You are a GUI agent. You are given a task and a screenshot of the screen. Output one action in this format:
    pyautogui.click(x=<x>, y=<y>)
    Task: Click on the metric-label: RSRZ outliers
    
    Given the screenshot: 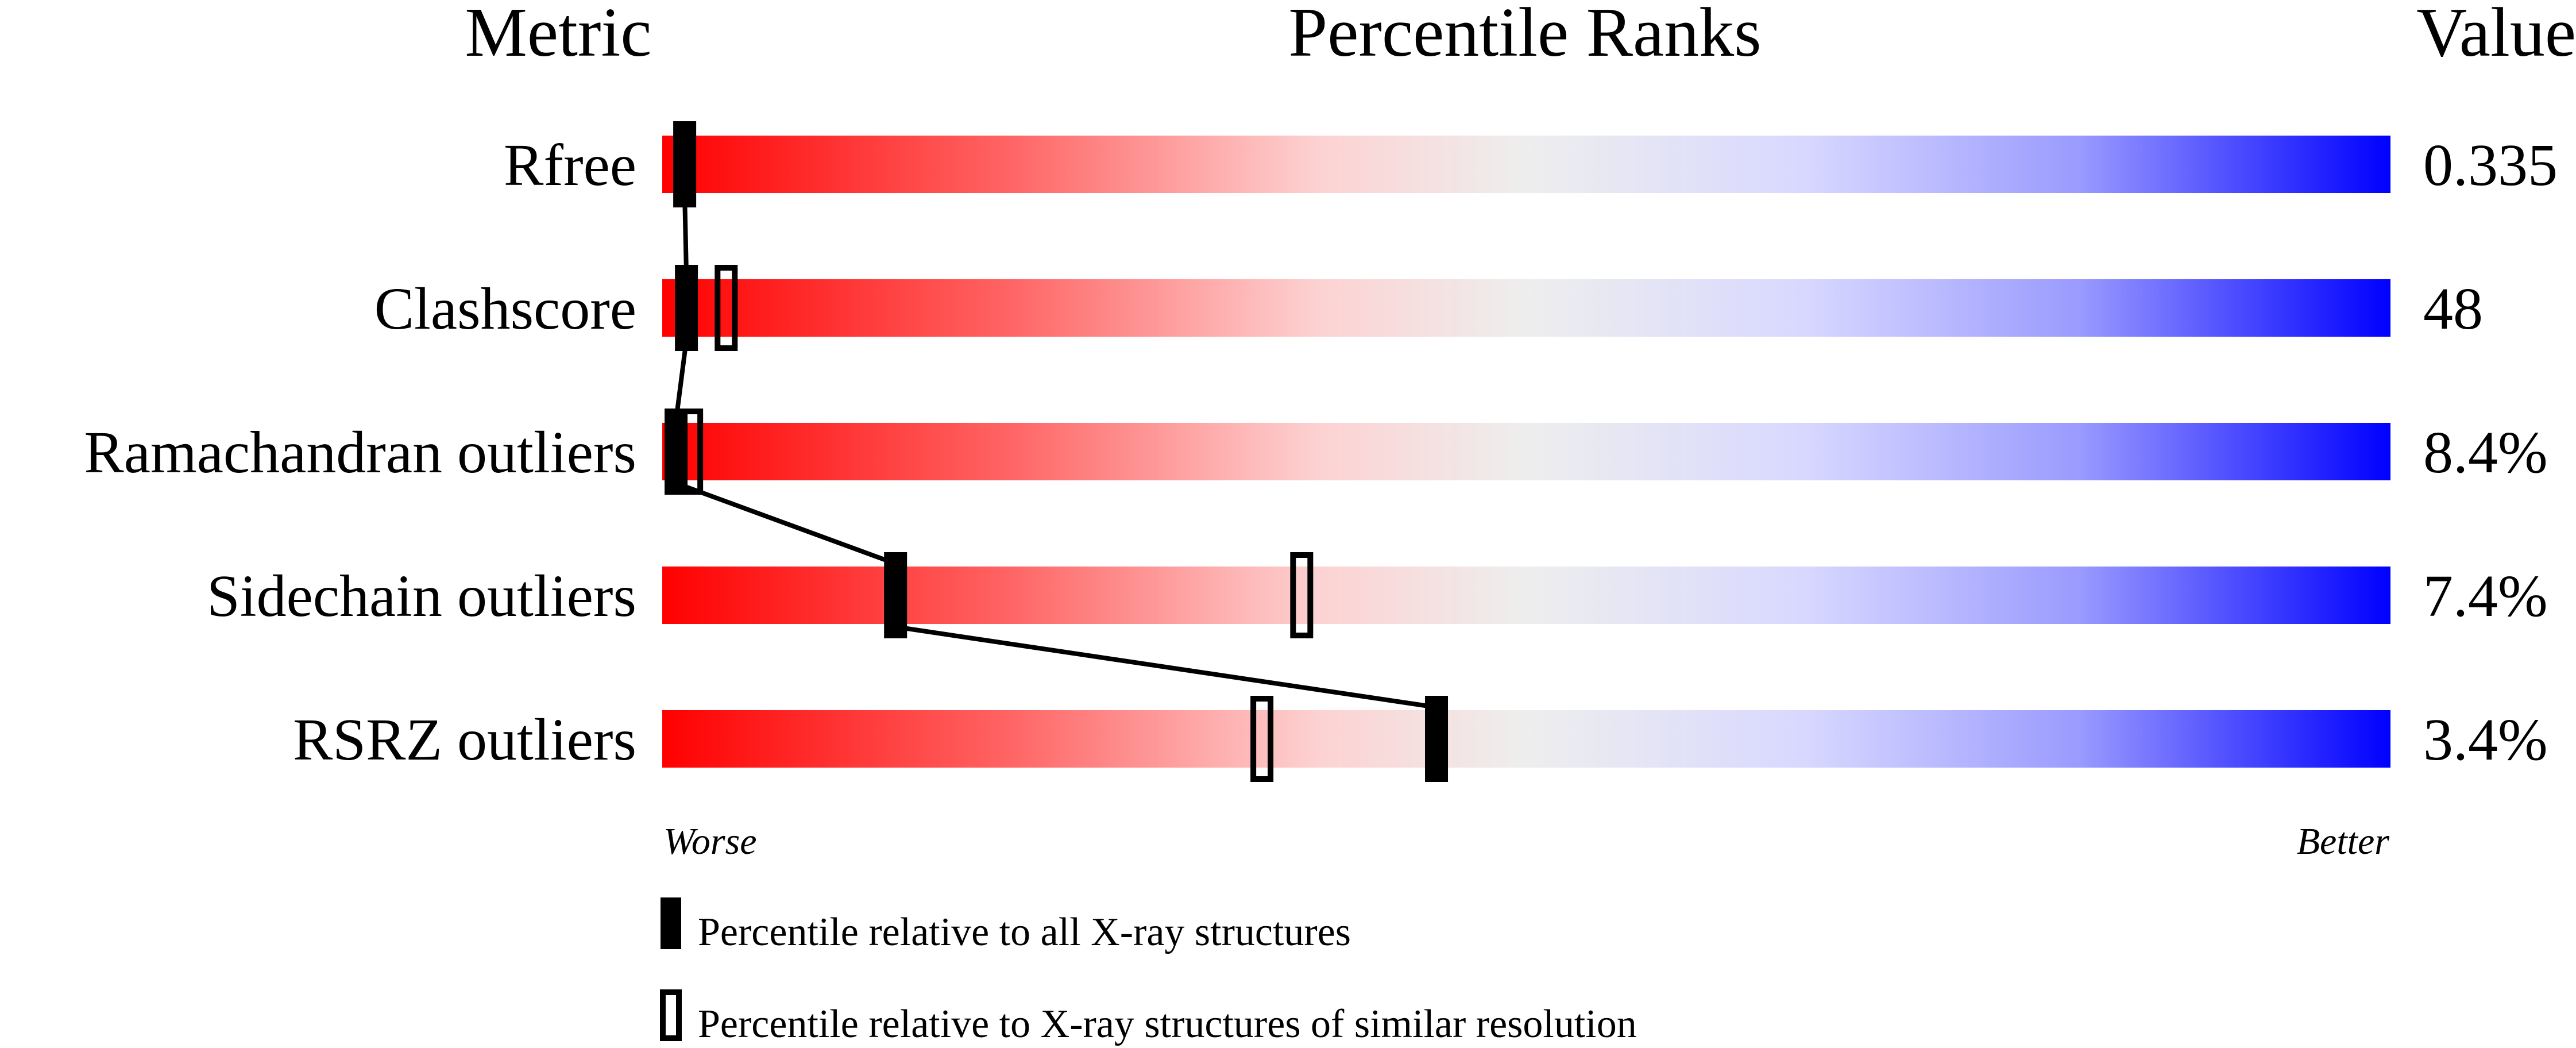 What is the action you would take?
    pyautogui.click(x=464, y=740)
    